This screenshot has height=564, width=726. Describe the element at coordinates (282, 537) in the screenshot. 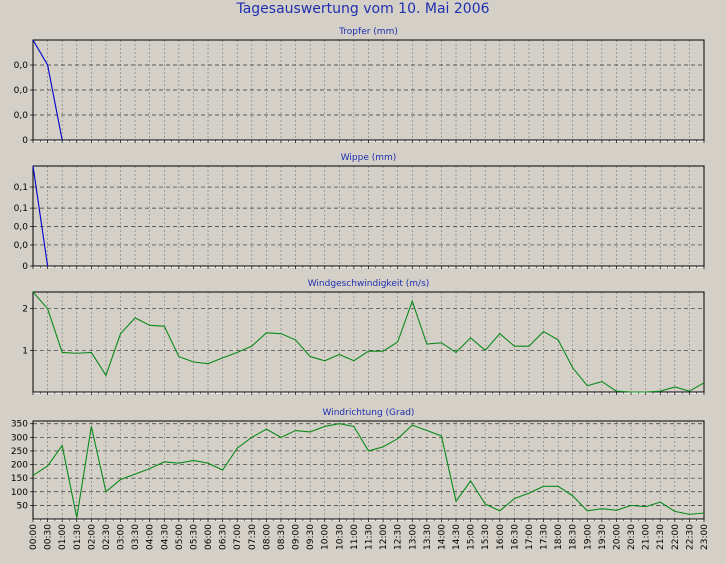

I see `x-tick-label: 08:30` at that location.